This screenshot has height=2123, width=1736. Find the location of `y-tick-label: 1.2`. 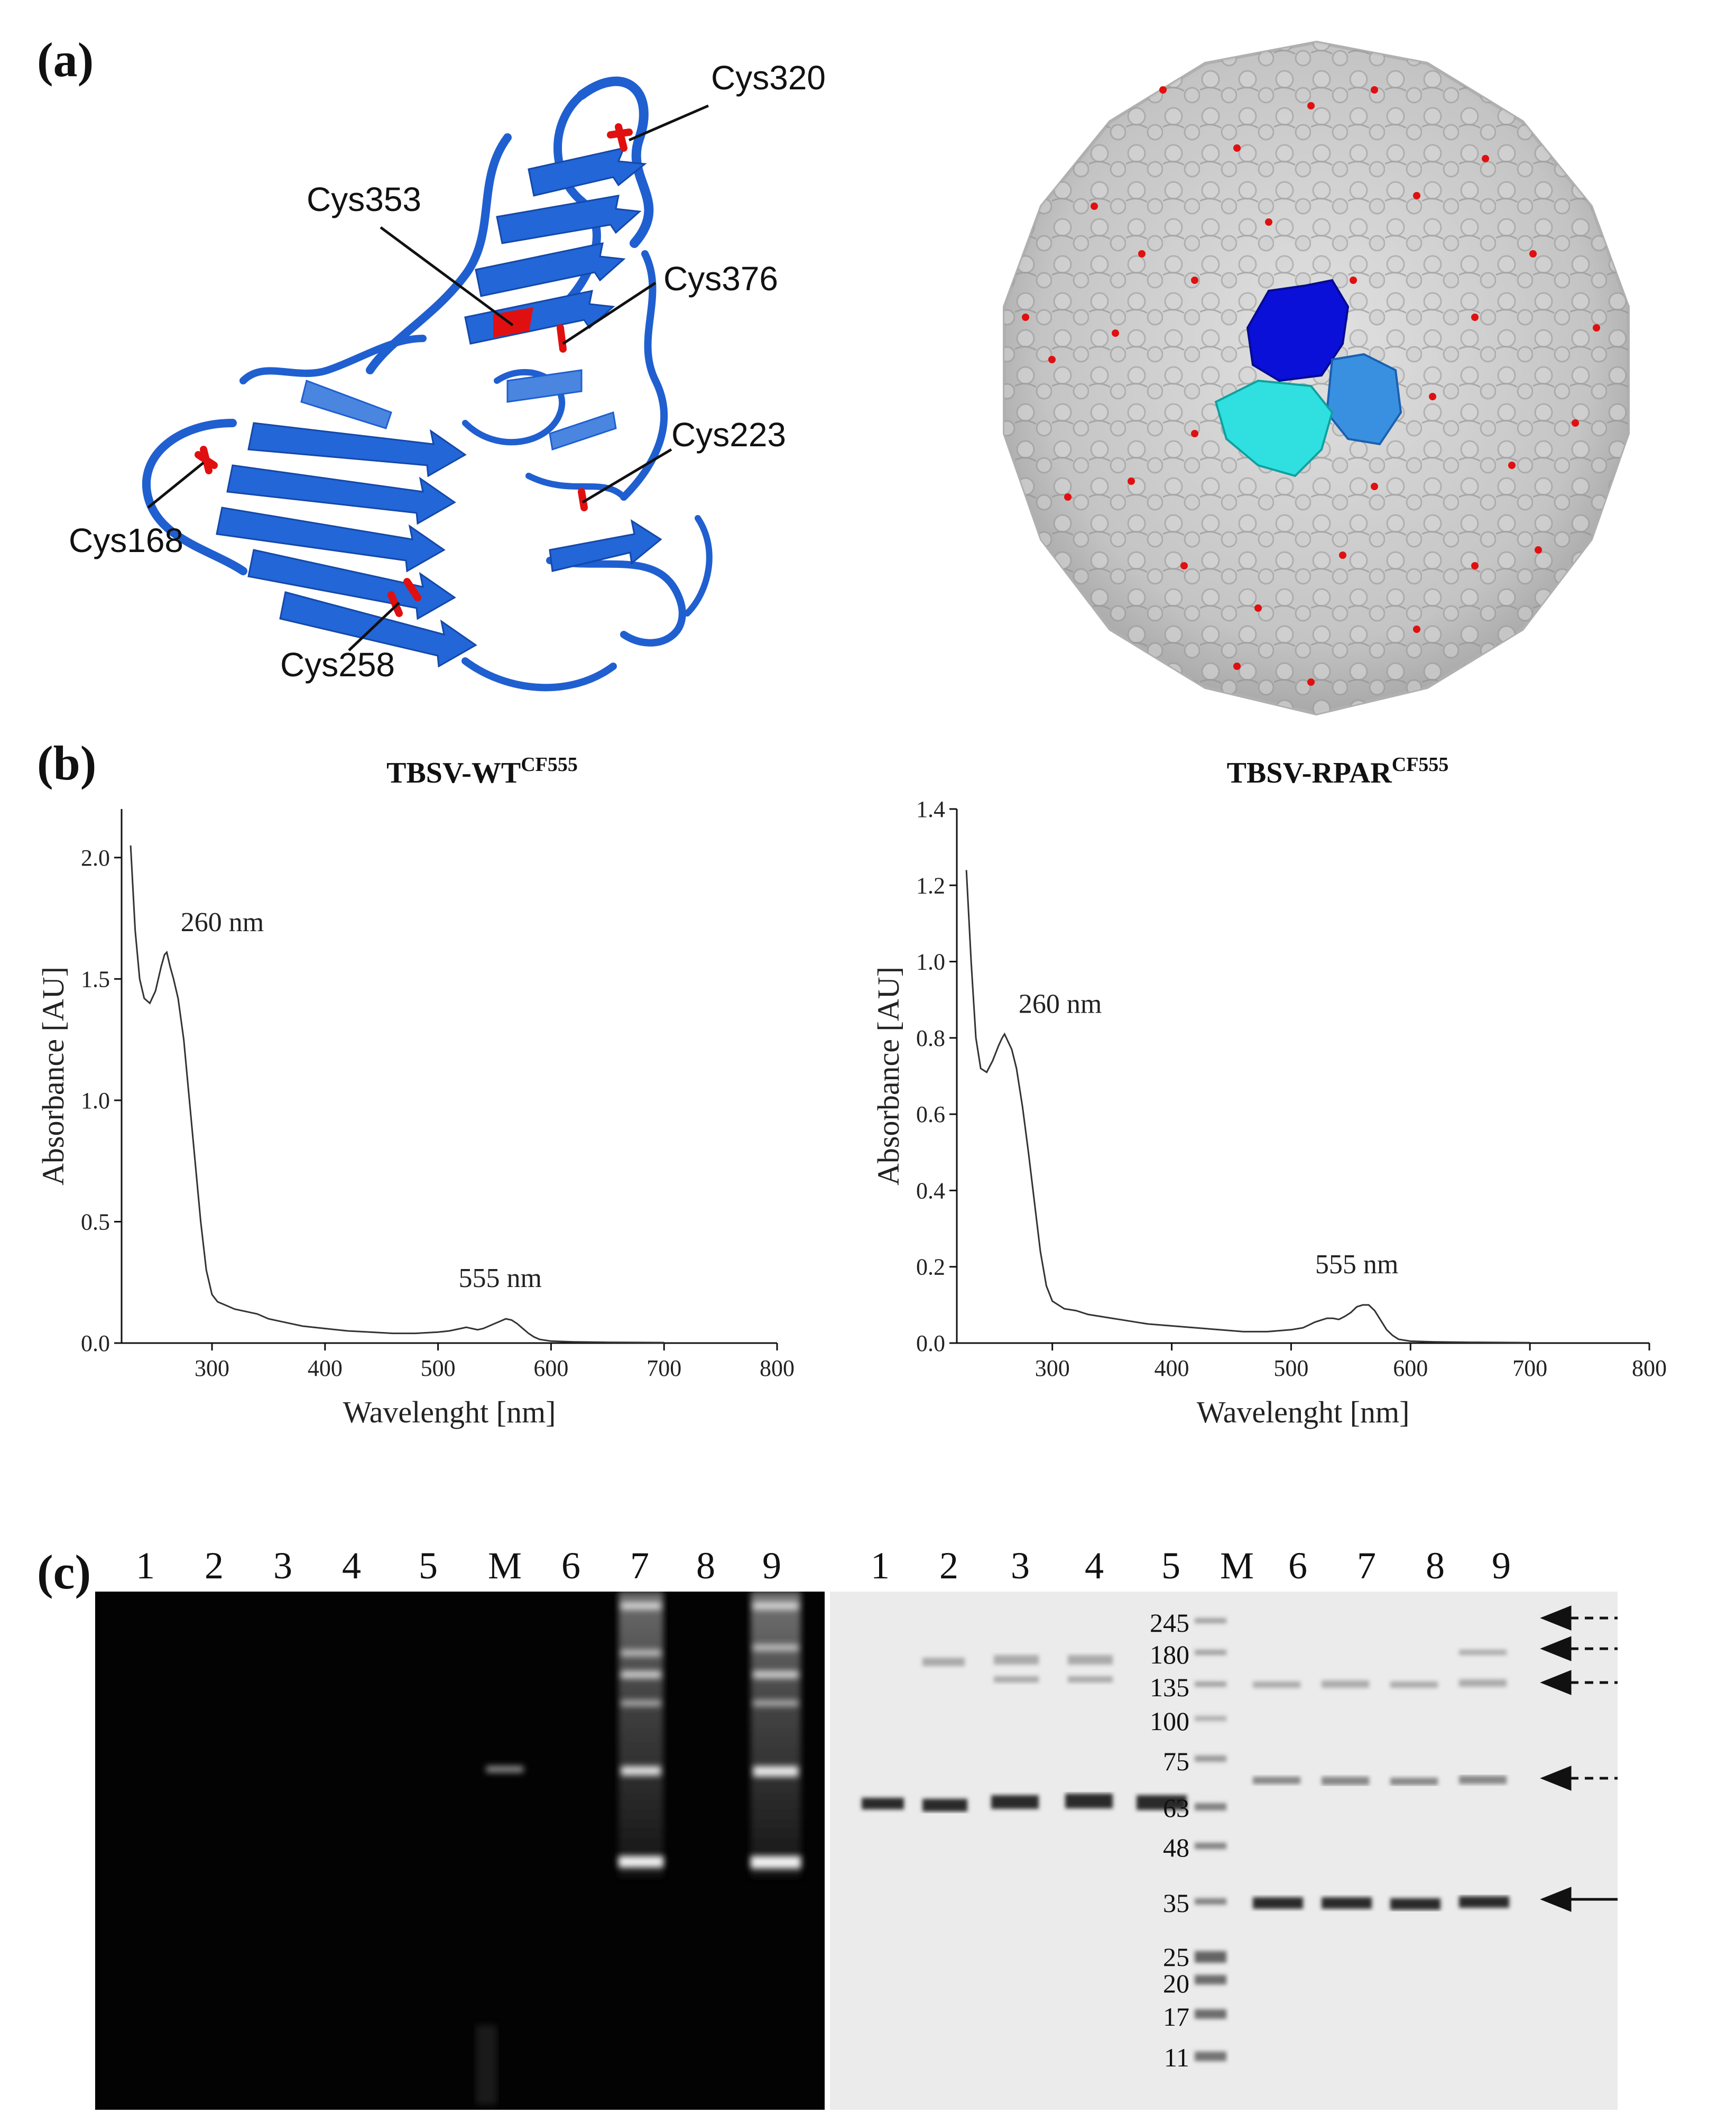

y-tick-label: 1.2 is located at coordinates (930, 885).